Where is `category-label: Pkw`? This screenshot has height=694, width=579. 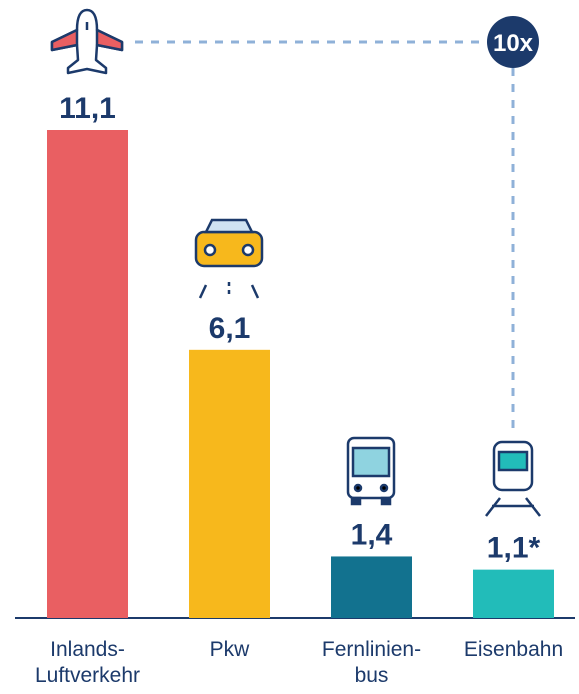
category-label: Pkw is located at coordinates (230, 649).